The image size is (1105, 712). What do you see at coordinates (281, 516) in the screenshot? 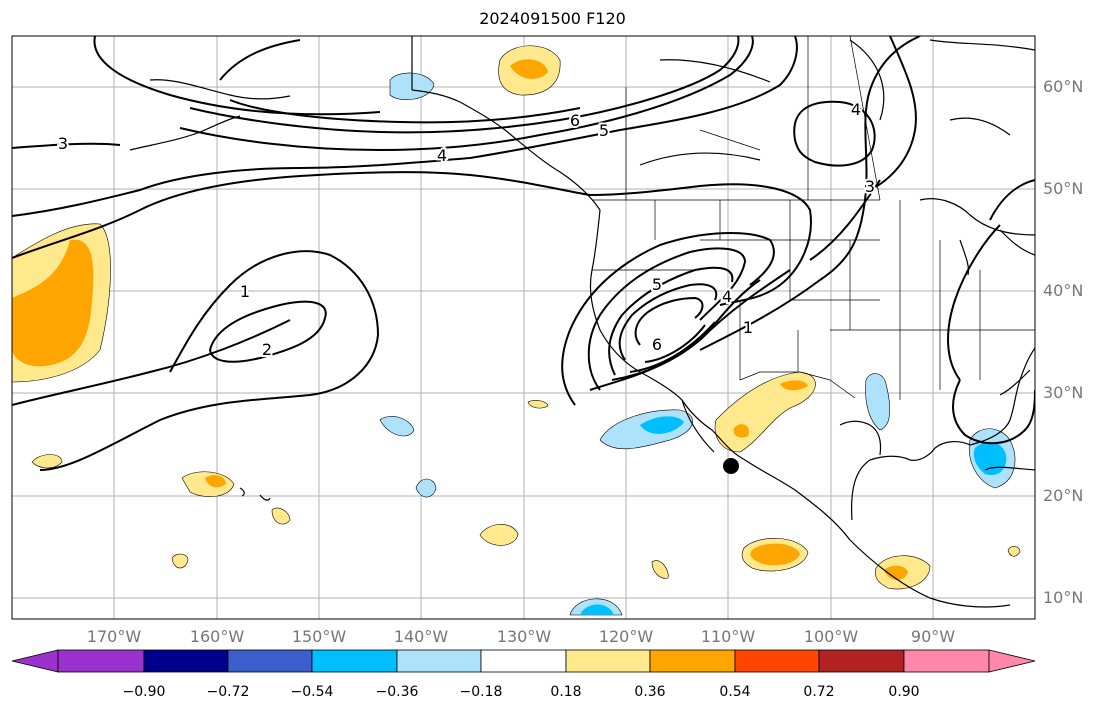
I see `fill-positive-tiny2` at bounding box center [281, 516].